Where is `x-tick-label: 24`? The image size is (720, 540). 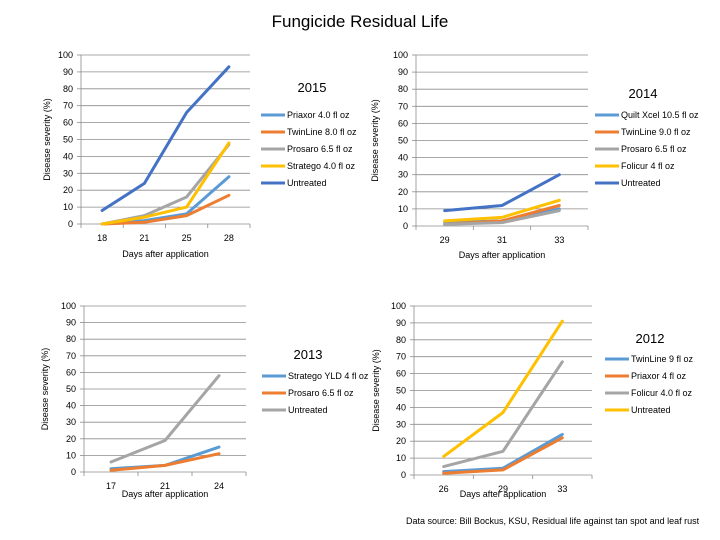
x-tick-label: 24 is located at coordinates (219, 486).